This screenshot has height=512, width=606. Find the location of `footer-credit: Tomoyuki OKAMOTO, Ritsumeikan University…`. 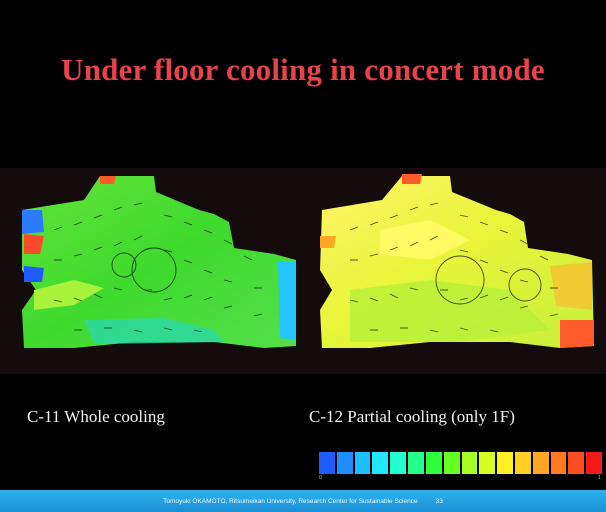

footer-credit: Tomoyuki OKAMOTO, Ritsumeikan University… is located at coordinates (290, 501).